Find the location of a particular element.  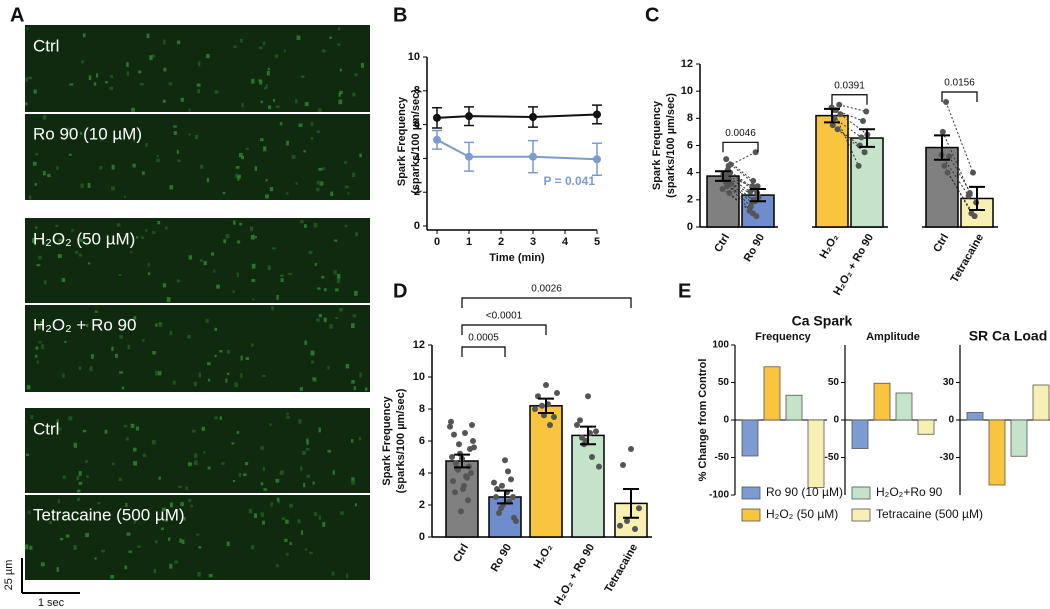

y-tick-label: 30 is located at coordinates (949, 382).